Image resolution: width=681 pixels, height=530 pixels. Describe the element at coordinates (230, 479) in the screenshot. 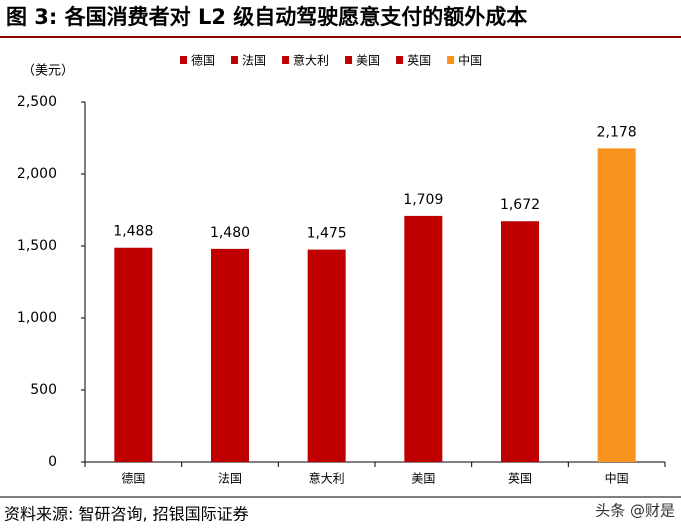

I see `x-tick-label: 法国` at that location.